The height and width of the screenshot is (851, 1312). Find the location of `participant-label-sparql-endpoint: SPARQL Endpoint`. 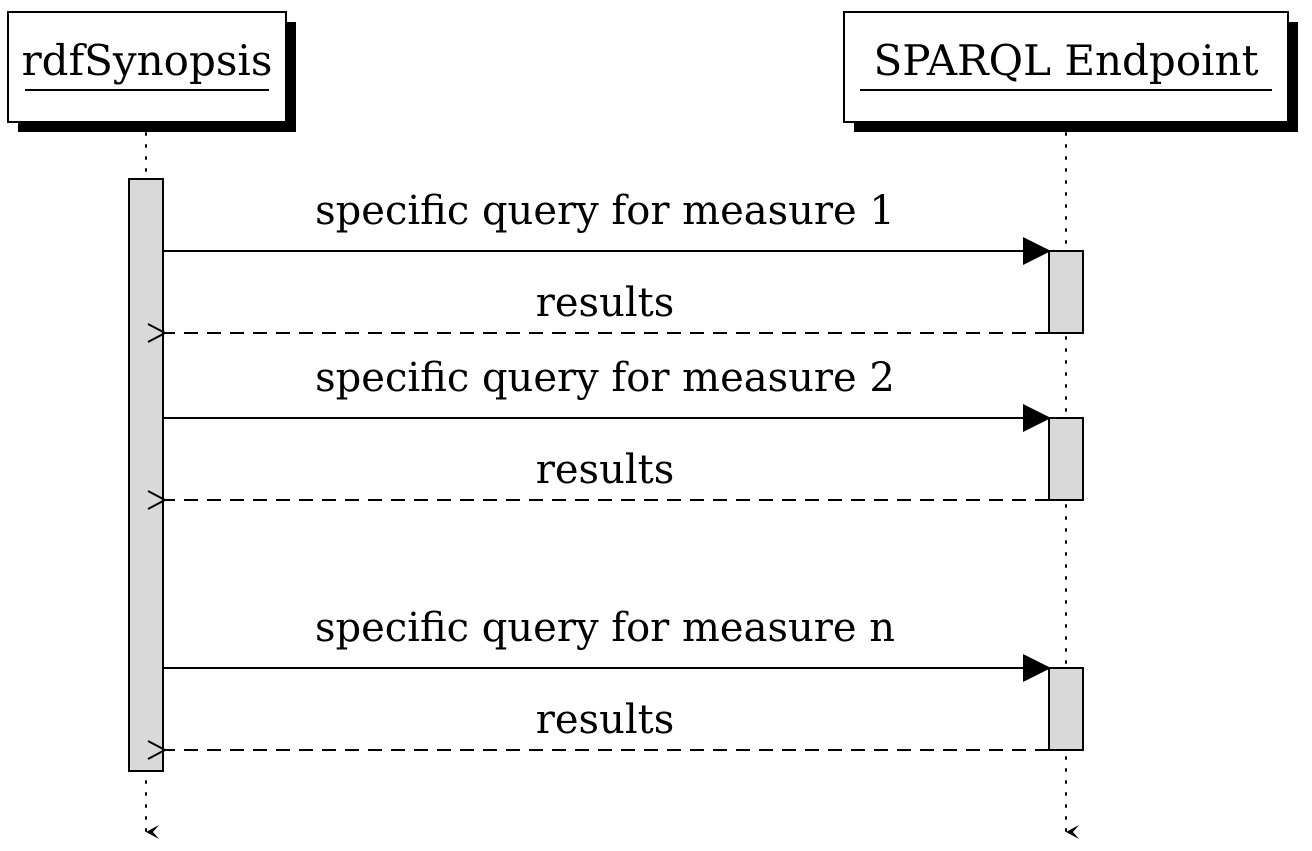

participant-label-sparql-endpoint: SPARQL Endpoint is located at coordinates (1066, 60).